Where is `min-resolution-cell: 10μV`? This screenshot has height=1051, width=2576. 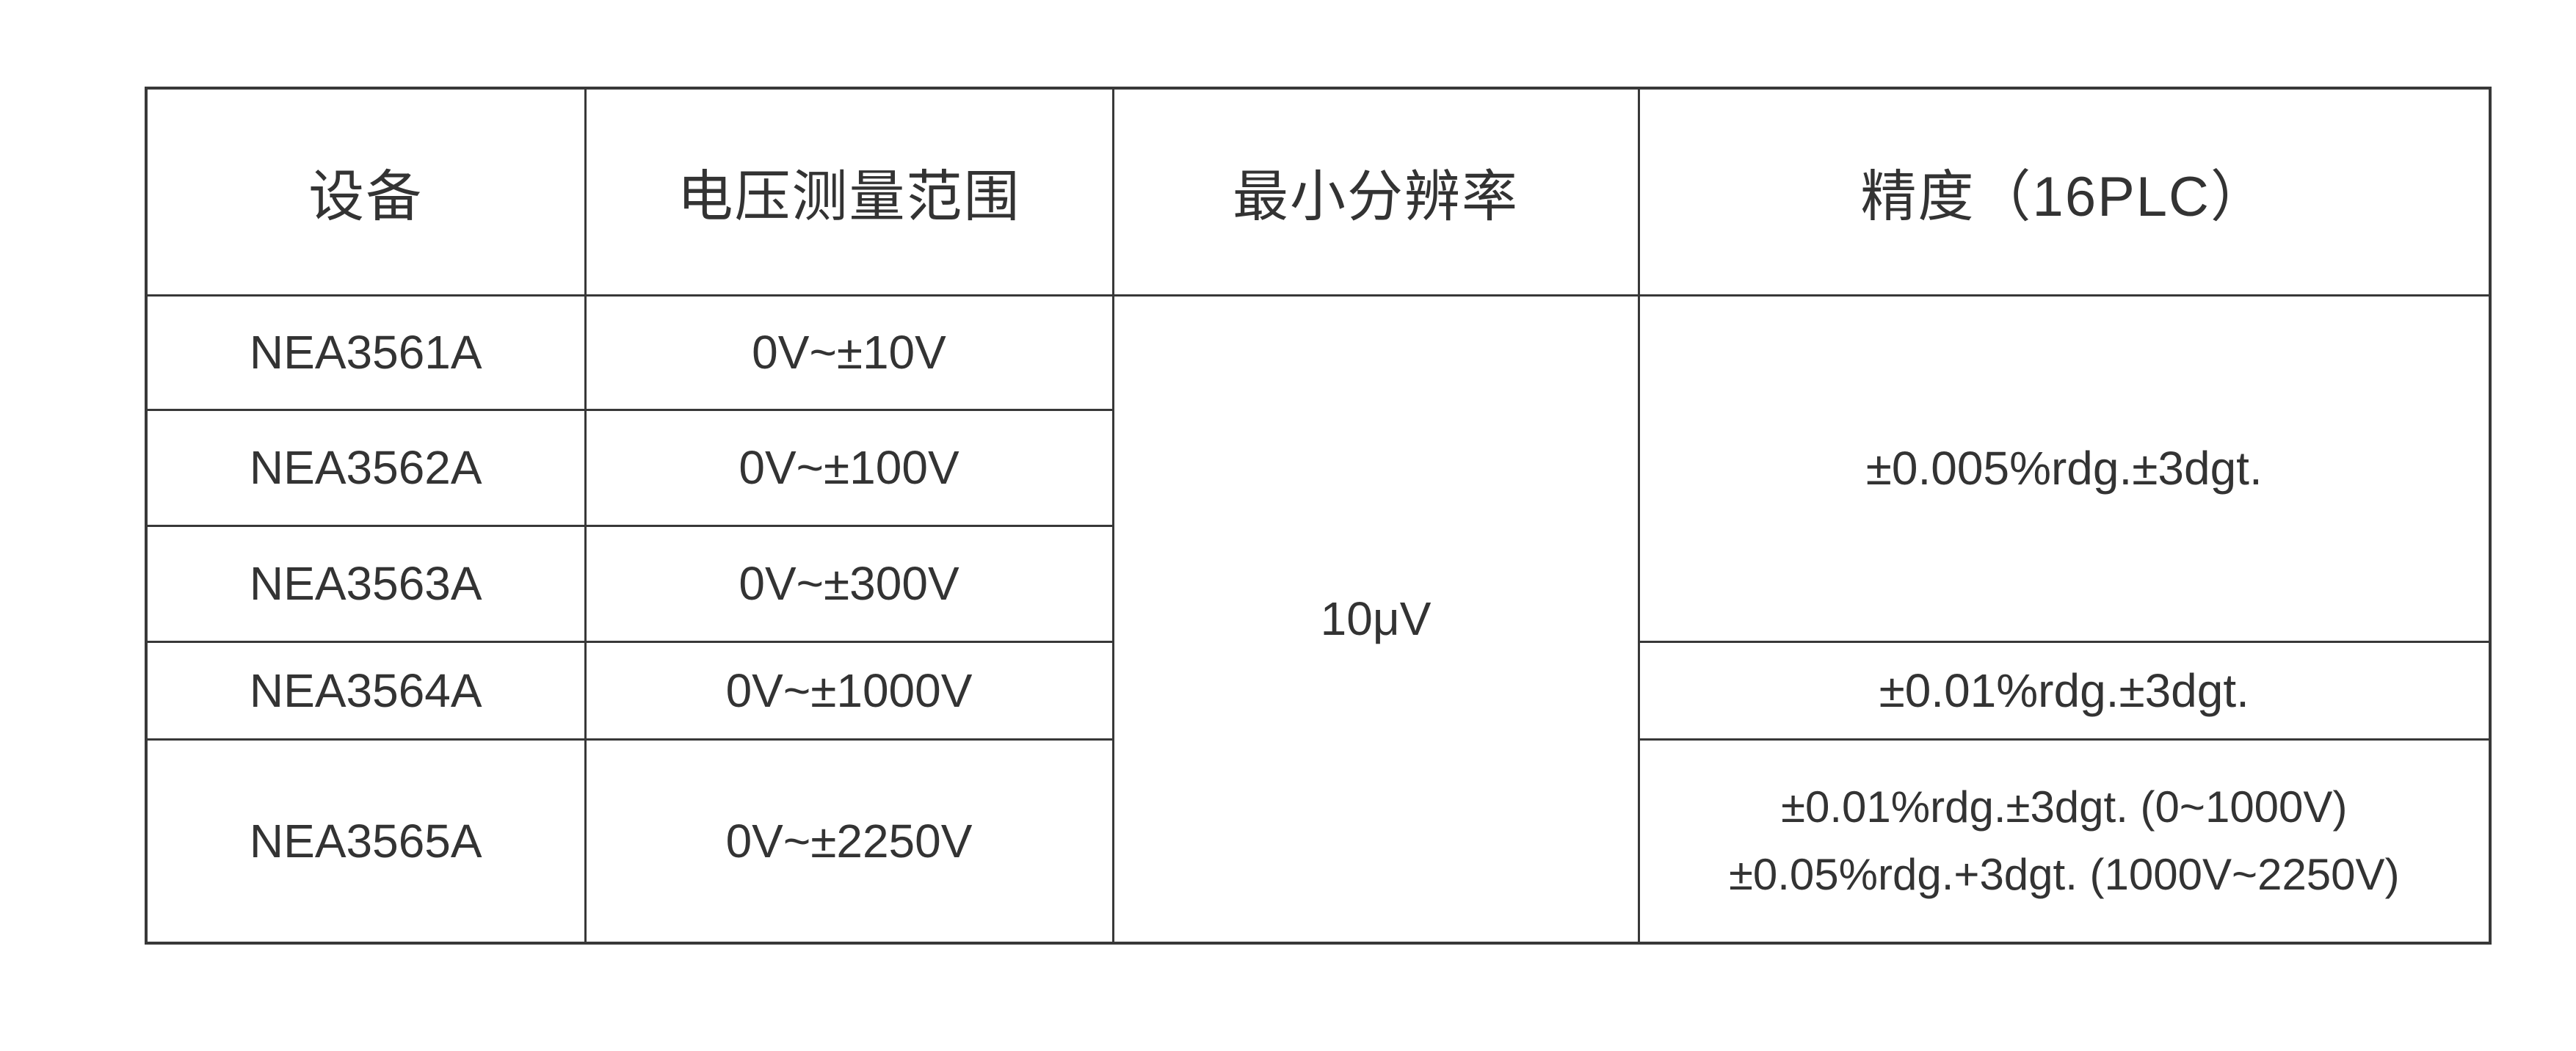 min-resolution-cell: 10μV is located at coordinates (1376, 619).